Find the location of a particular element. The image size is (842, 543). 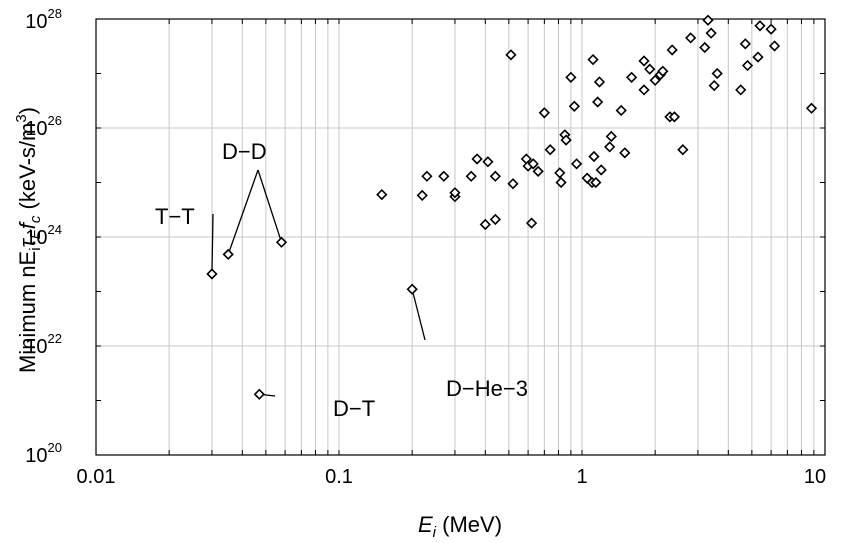

y-tick-label: 1024 is located at coordinates (43, 235).